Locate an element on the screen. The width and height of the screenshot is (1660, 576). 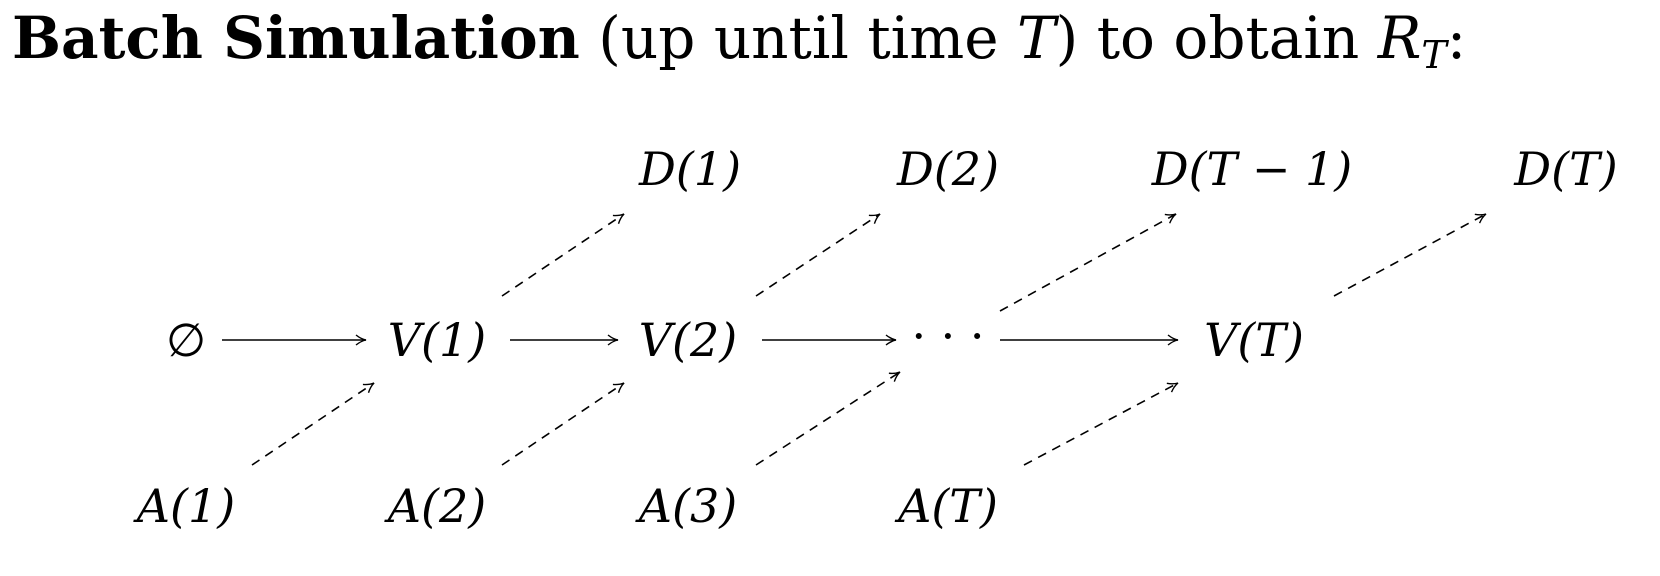
node-d-T-minus-1: D(T − 1) is located at coordinates (1252, 169).